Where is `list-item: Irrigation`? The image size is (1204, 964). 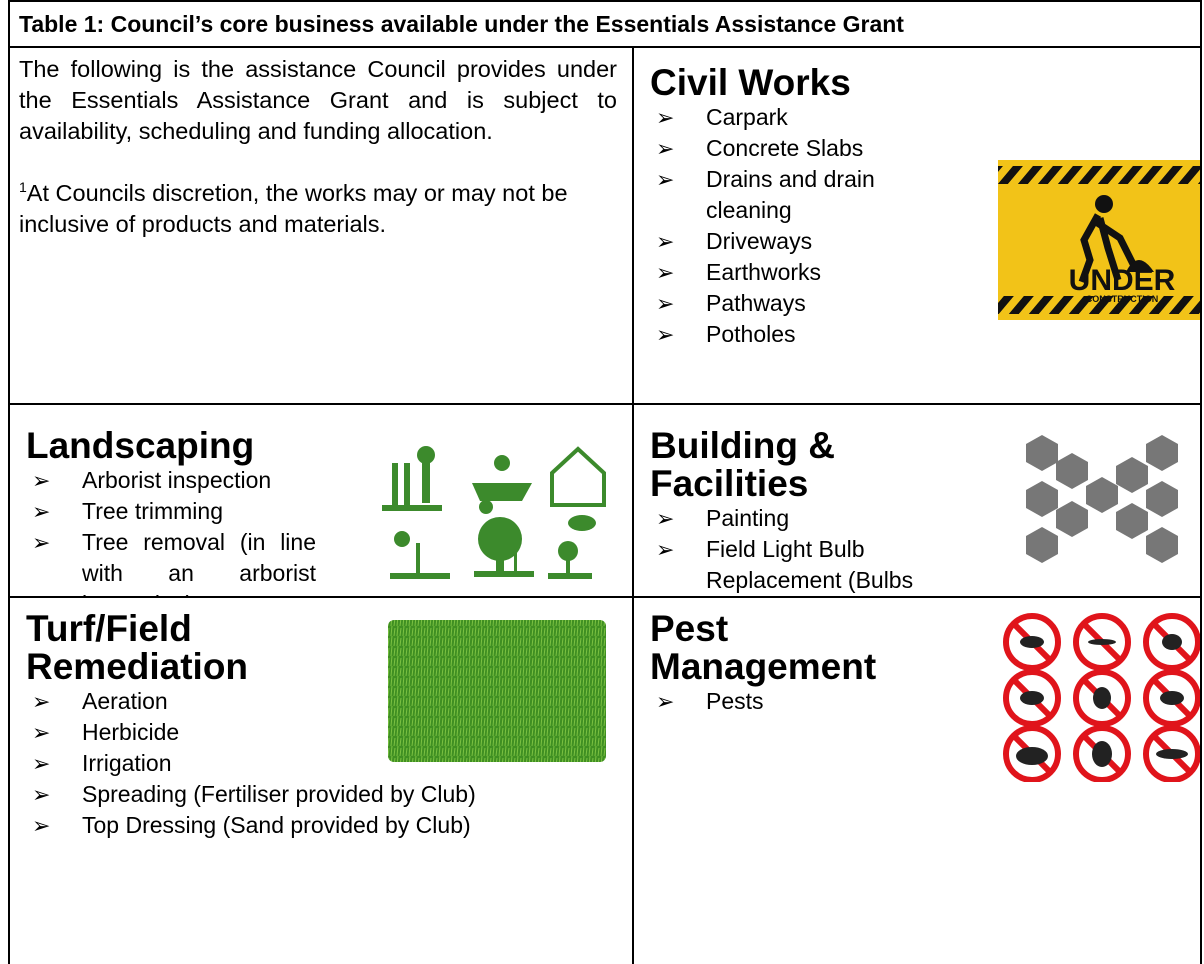
list-item: Irrigation is located at coordinates (320, 763).